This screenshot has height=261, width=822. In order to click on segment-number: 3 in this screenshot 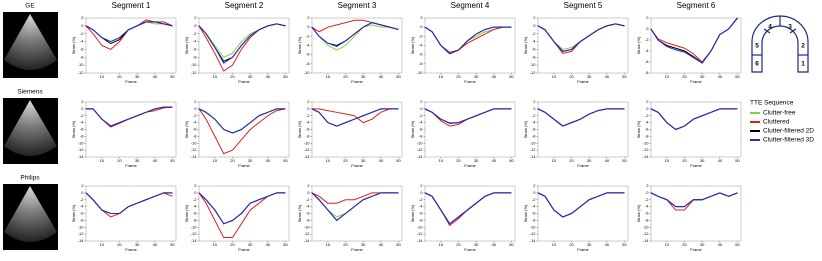, I will do `click(790, 27)`.